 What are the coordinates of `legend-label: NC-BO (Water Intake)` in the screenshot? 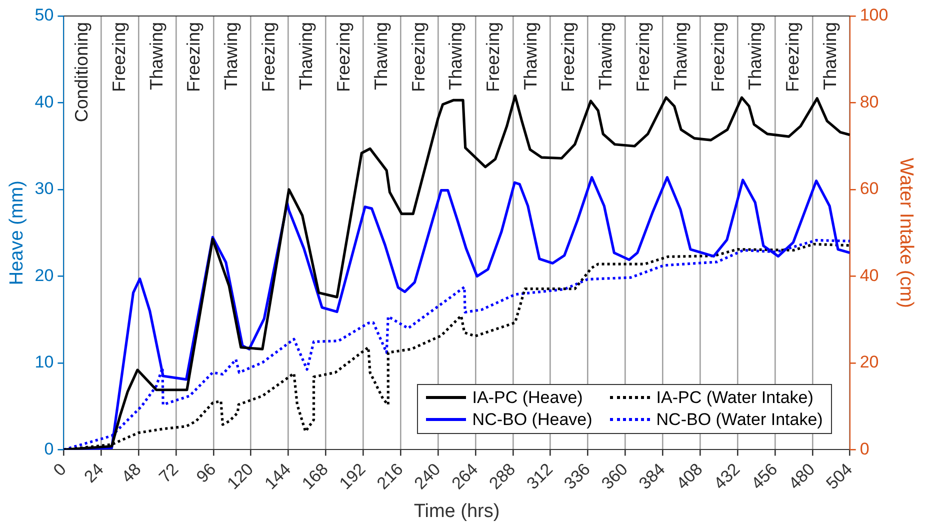 It's located at (739, 420).